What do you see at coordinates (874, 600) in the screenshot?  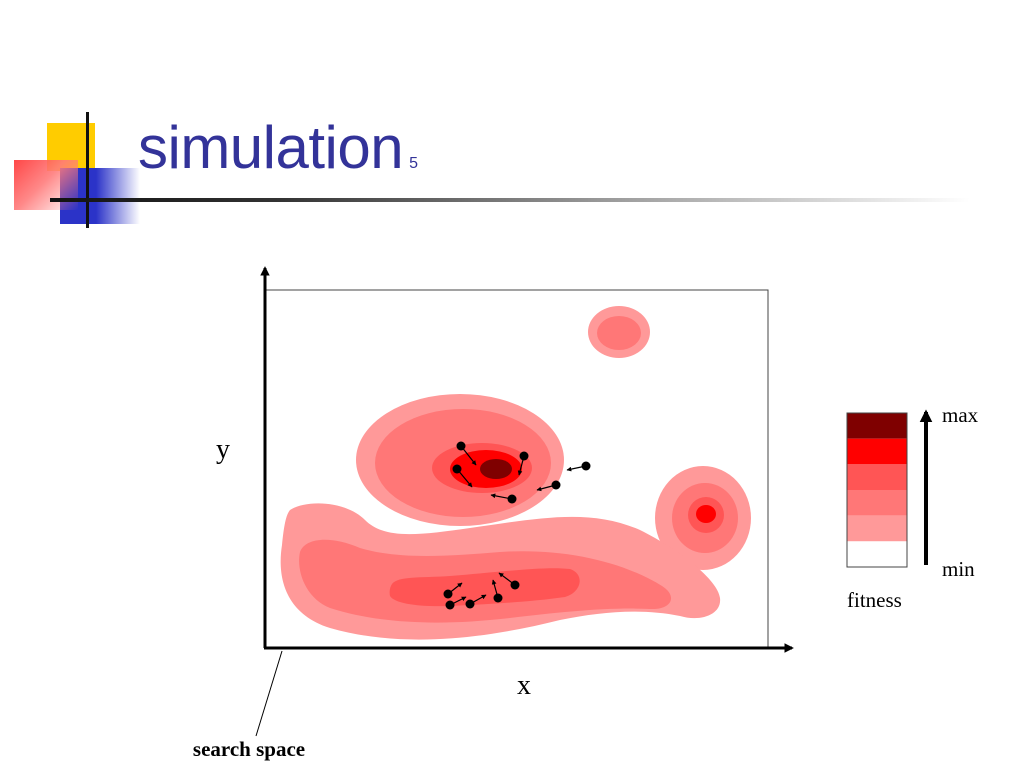 I see `fitness-legend-caption: fitness` at bounding box center [874, 600].